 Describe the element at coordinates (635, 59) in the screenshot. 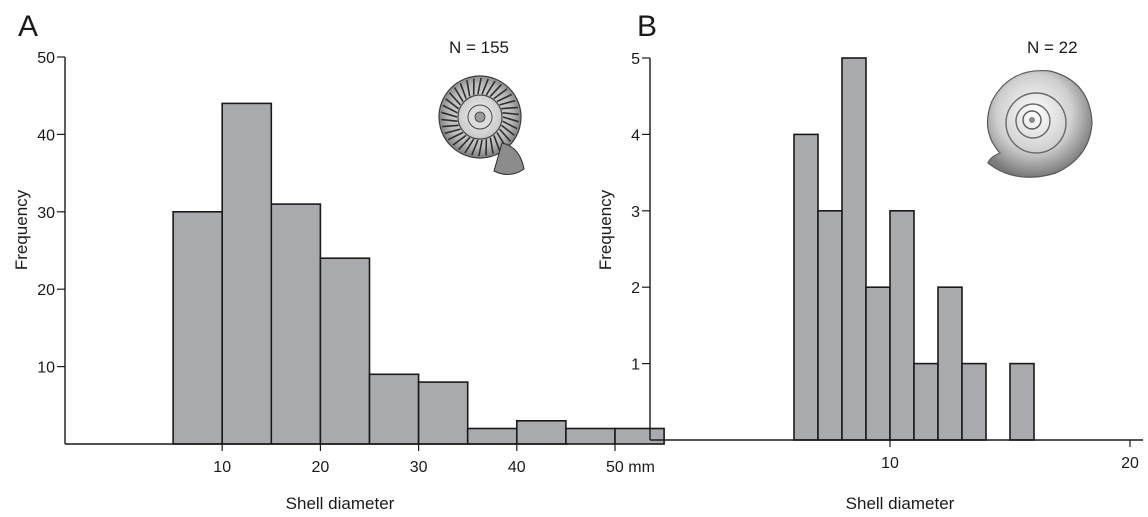

I see `panel-b-y-tick-label: 5` at that location.